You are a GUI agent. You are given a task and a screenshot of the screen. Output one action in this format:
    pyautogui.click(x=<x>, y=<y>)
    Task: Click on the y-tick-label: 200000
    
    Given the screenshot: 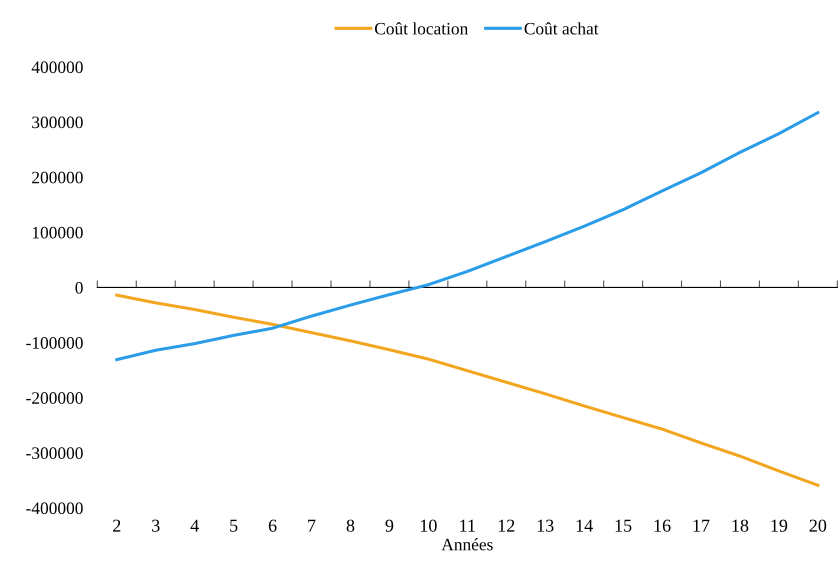 What is the action you would take?
    pyautogui.click(x=57, y=178)
    